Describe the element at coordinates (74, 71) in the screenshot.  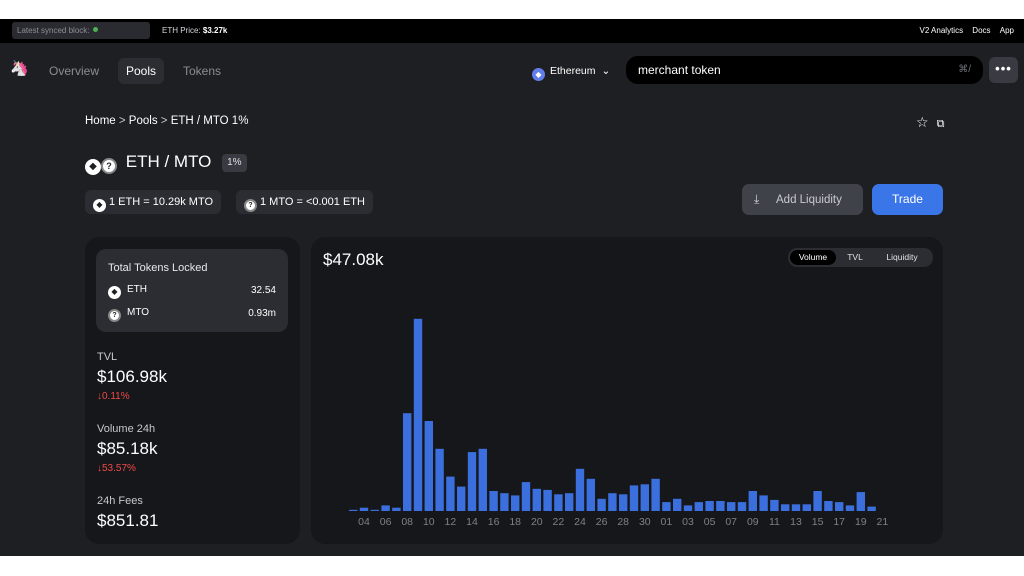
I see `tab-overview: Overview` at that location.